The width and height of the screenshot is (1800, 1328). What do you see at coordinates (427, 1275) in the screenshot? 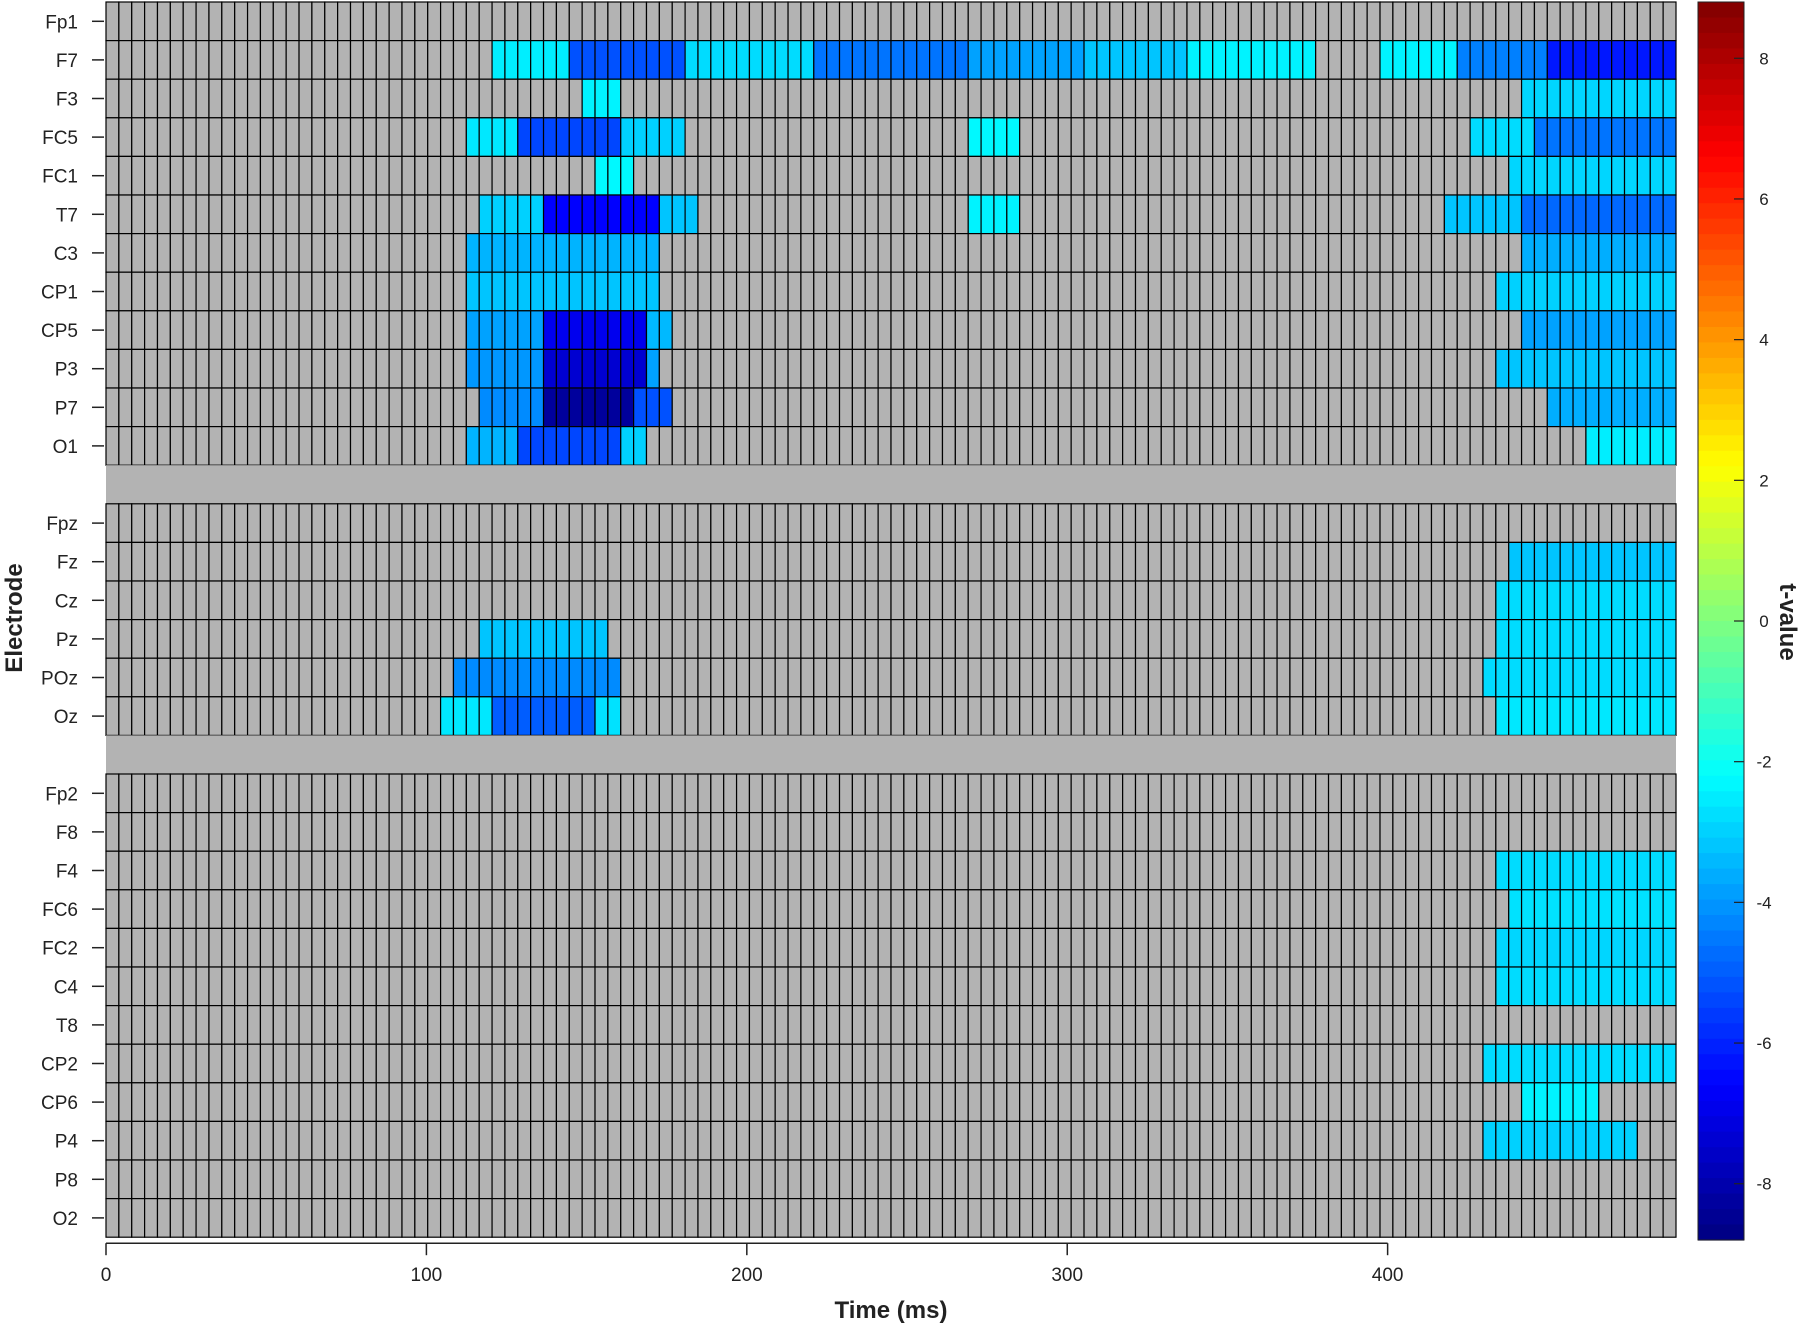
I see `x-tick-label: 100` at bounding box center [427, 1275].